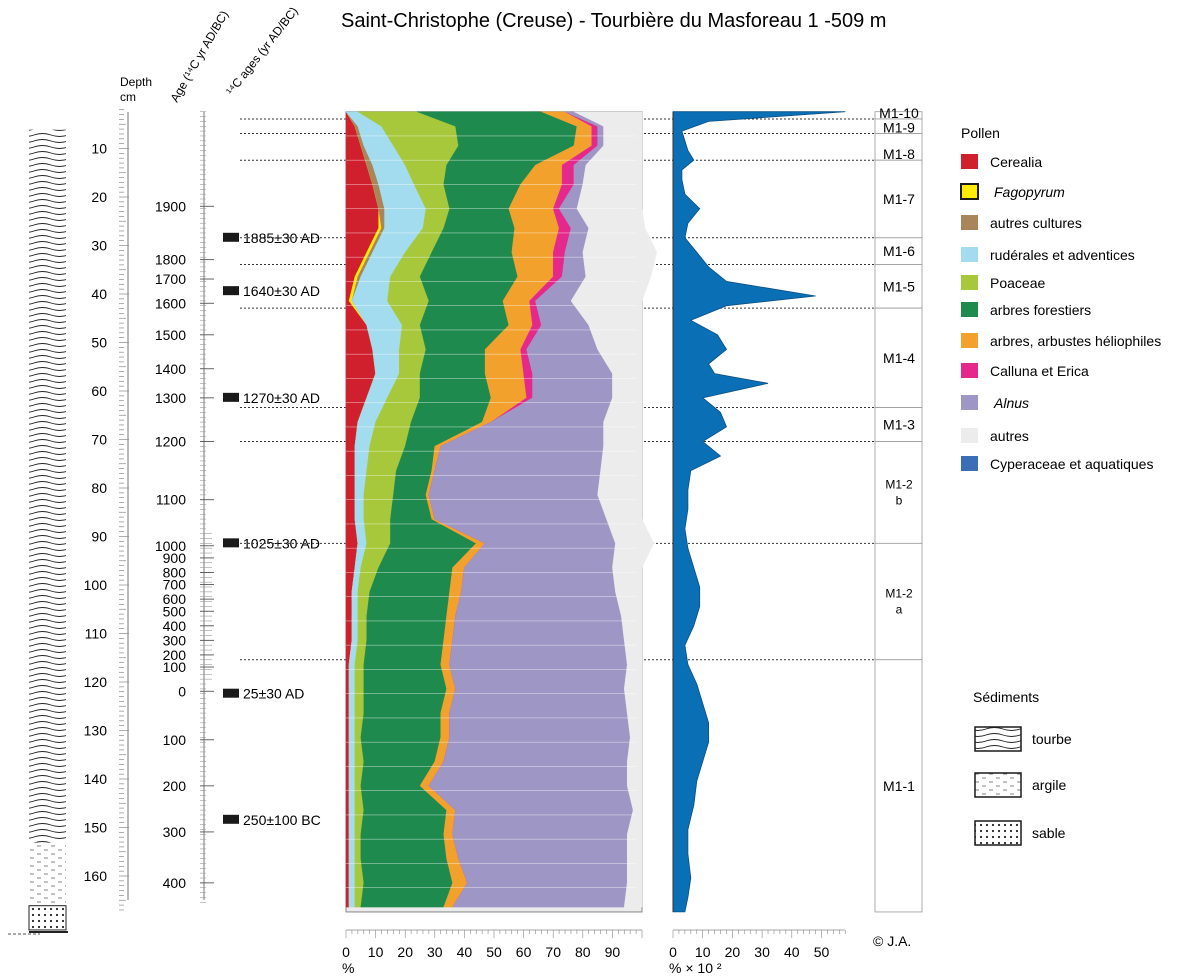 This screenshot has width=1189, height=978. I want to click on cyperaceae-axis-tick-label: 20, so click(733, 952).